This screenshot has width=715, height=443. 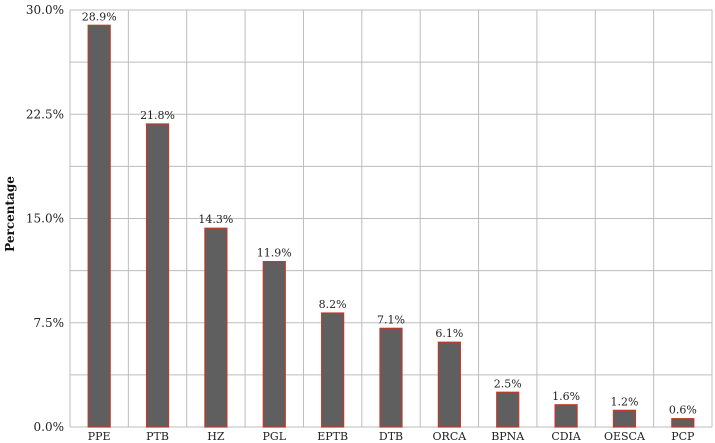 What do you see at coordinates (333, 304) in the screenshot?
I see `data-label: 8.2%` at bounding box center [333, 304].